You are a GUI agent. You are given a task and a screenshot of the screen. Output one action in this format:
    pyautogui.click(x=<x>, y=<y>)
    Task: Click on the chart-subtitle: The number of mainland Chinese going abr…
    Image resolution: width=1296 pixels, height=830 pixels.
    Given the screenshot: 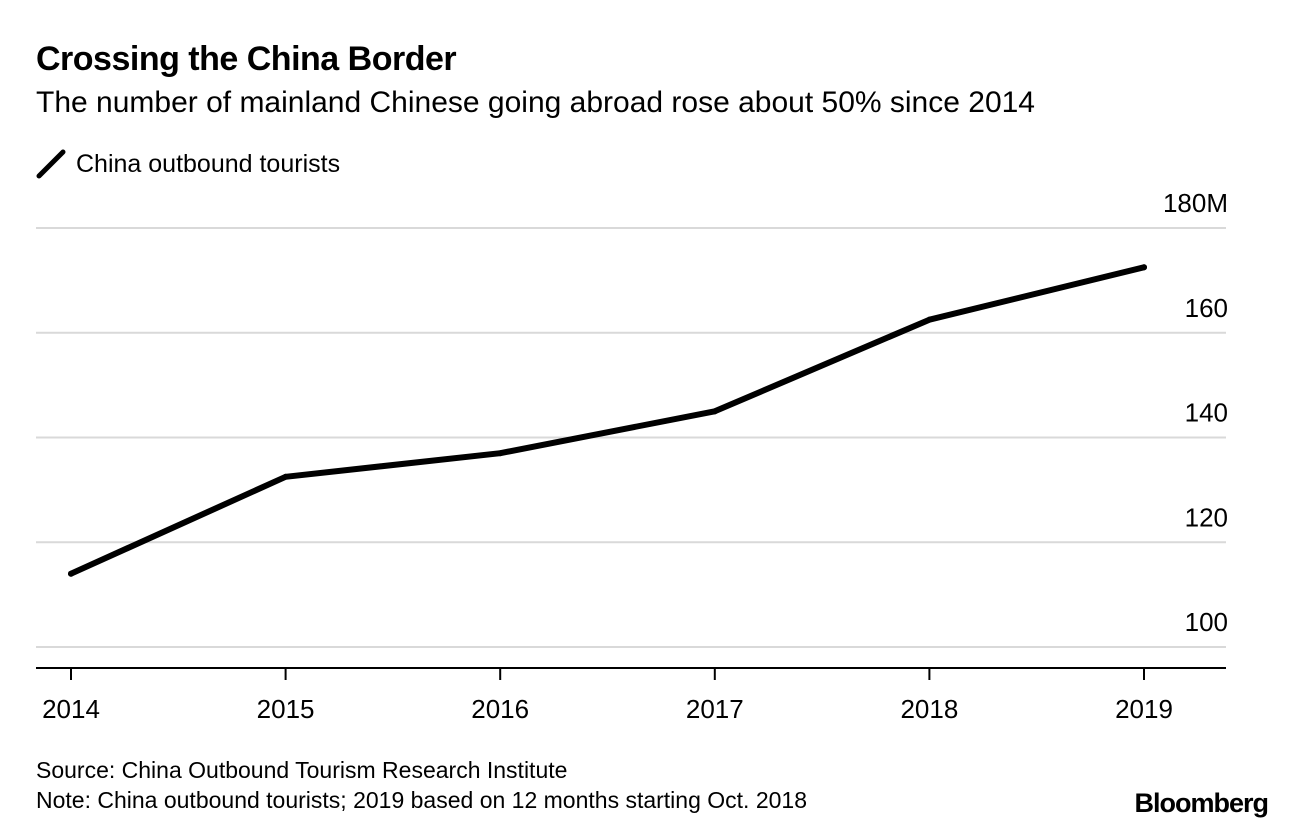 What is the action you would take?
    pyautogui.click(x=535, y=102)
    